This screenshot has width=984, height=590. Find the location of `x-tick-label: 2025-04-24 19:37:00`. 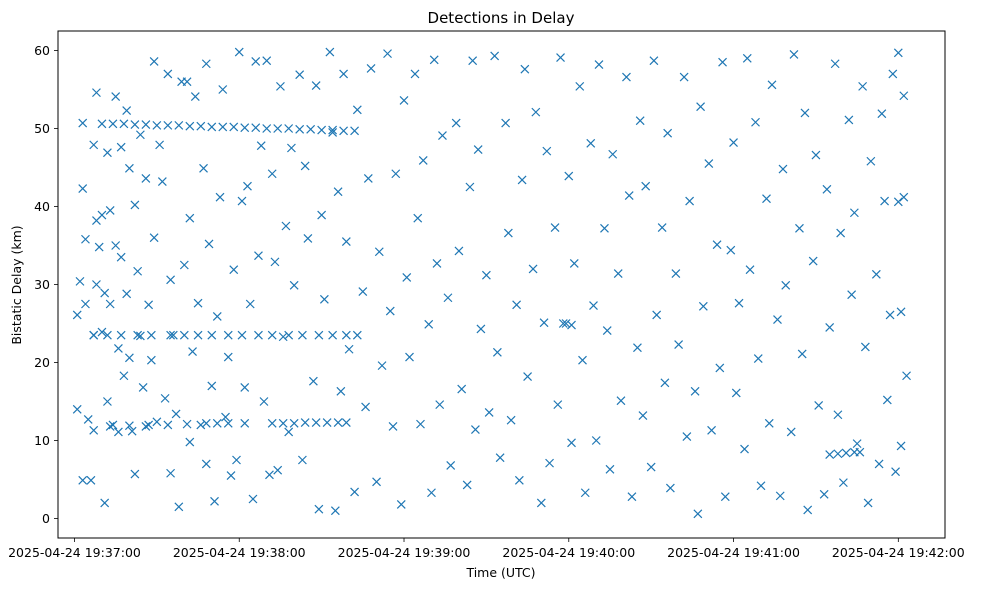

x-tick-label: 2025-04-24 19:37:00 is located at coordinates (74, 552).